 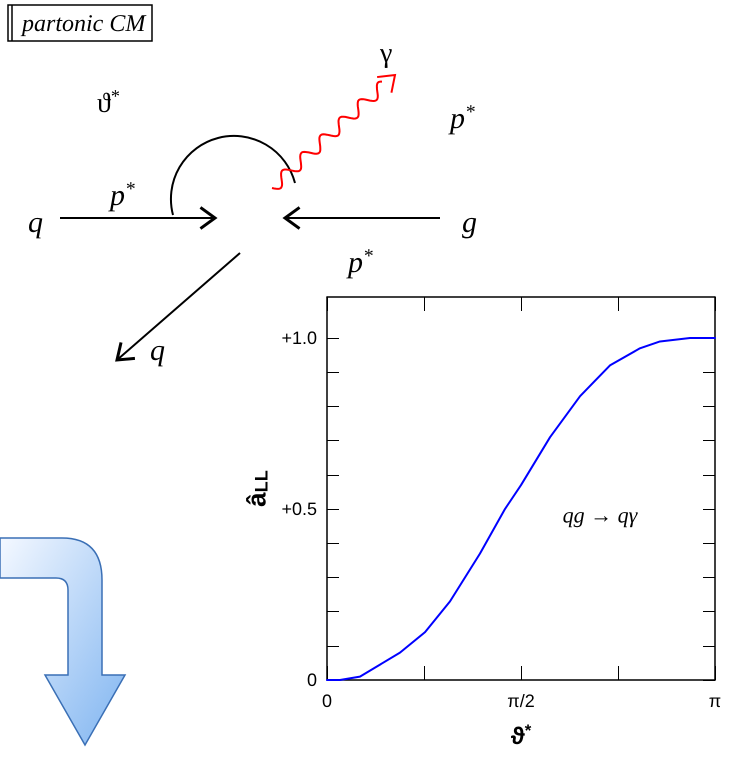 What do you see at coordinates (299, 509) in the screenshot?
I see `y-tick-label: +0.5` at bounding box center [299, 509].